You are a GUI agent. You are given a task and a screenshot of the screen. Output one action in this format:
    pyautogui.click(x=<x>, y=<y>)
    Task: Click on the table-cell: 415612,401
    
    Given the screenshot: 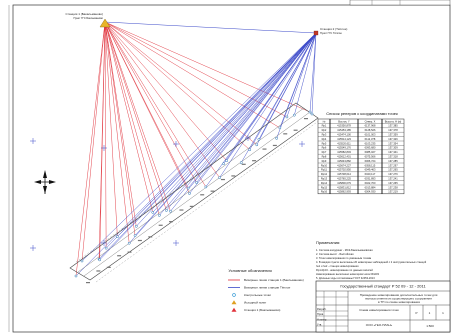 What is the action you would take?
    pyautogui.click(x=344, y=157)
    